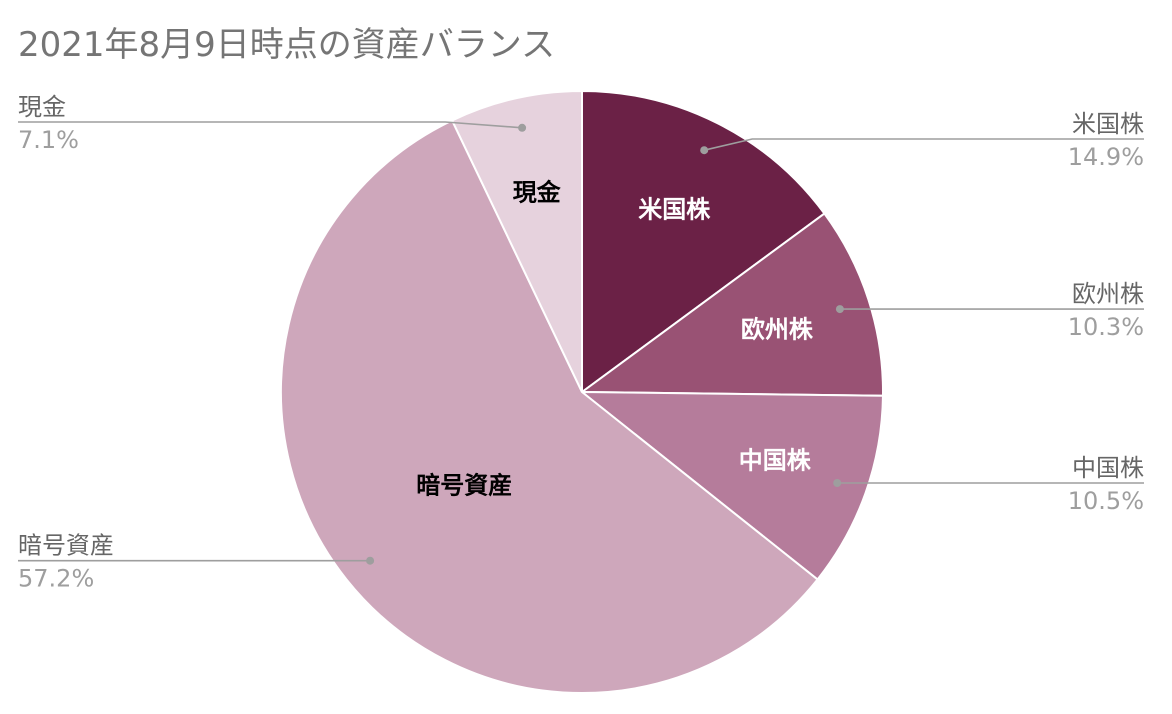  Describe the element at coordinates (56, 579) in the screenshot. I see `outer-label-value-4: 57.2%` at that location.